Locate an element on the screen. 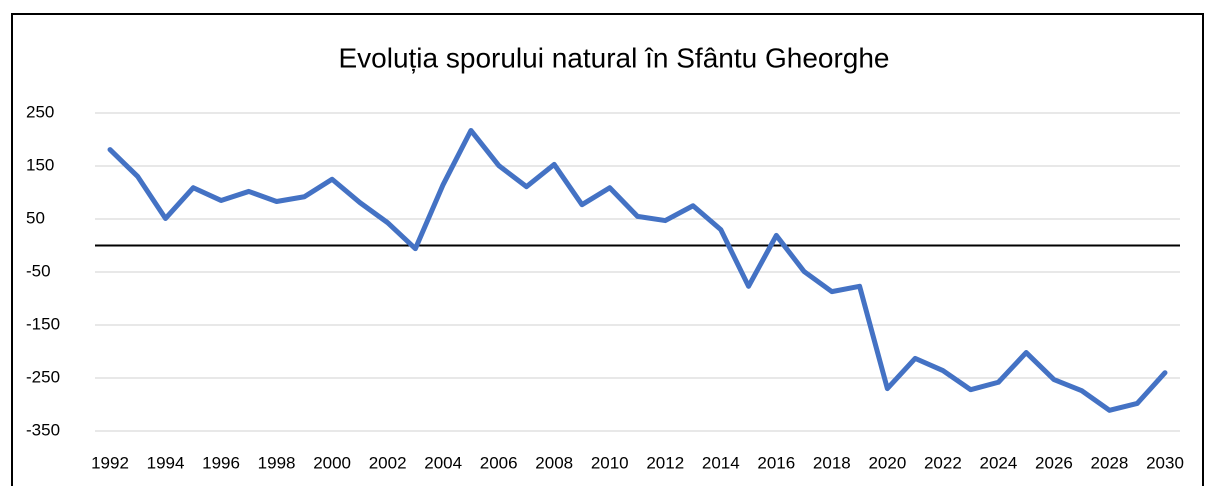 The height and width of the screenshot is (486, 1208). y-tick-label: -50 is located at coordinates (38, 270).